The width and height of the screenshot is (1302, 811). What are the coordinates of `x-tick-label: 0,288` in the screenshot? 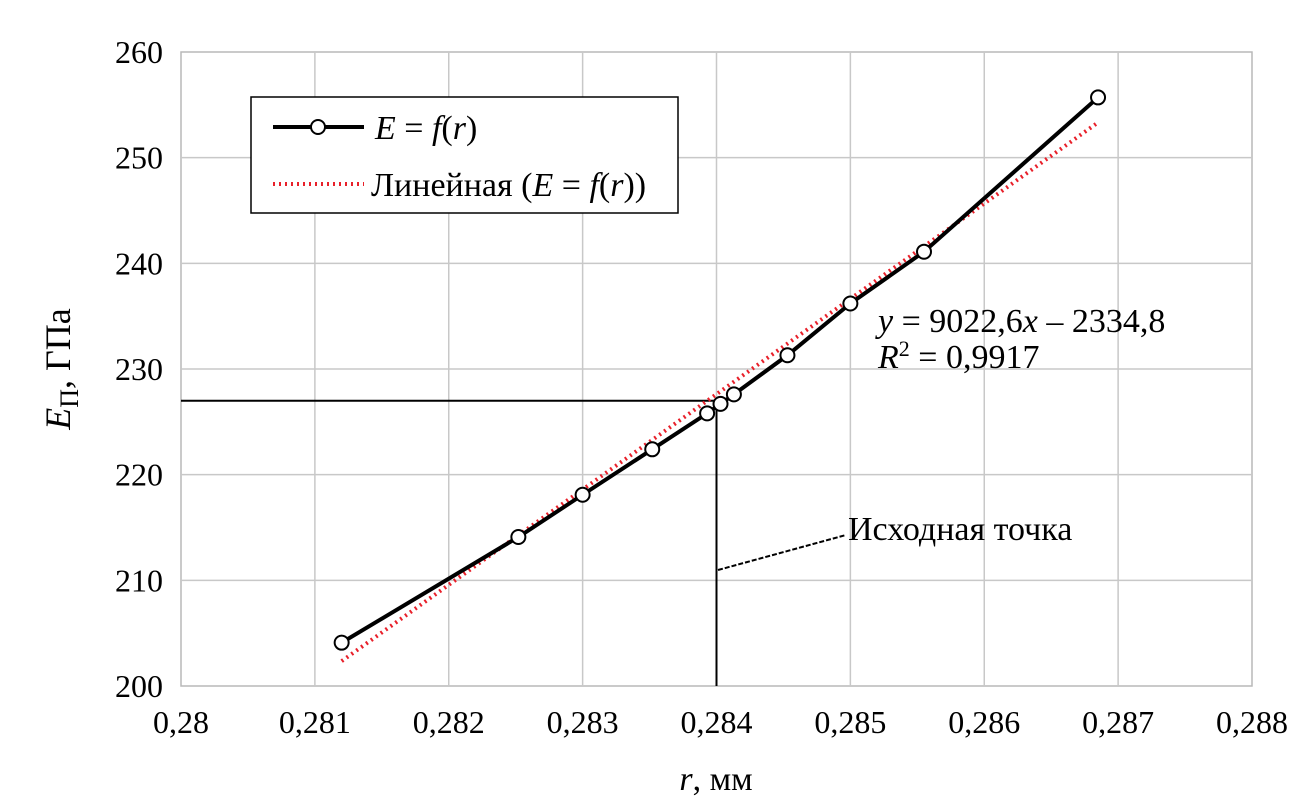 It's located at (1252, 722).